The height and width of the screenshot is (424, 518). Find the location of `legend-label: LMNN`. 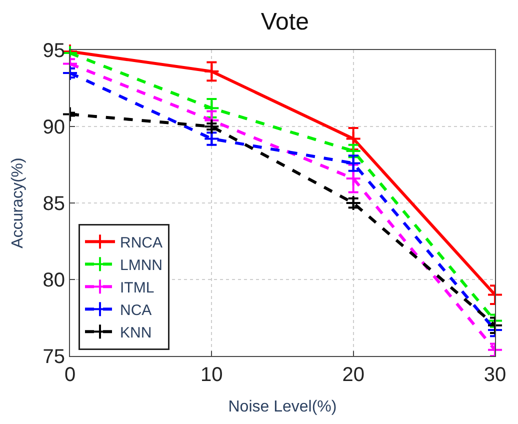

legend-label: LMNN is located at coordinates (141, 265).